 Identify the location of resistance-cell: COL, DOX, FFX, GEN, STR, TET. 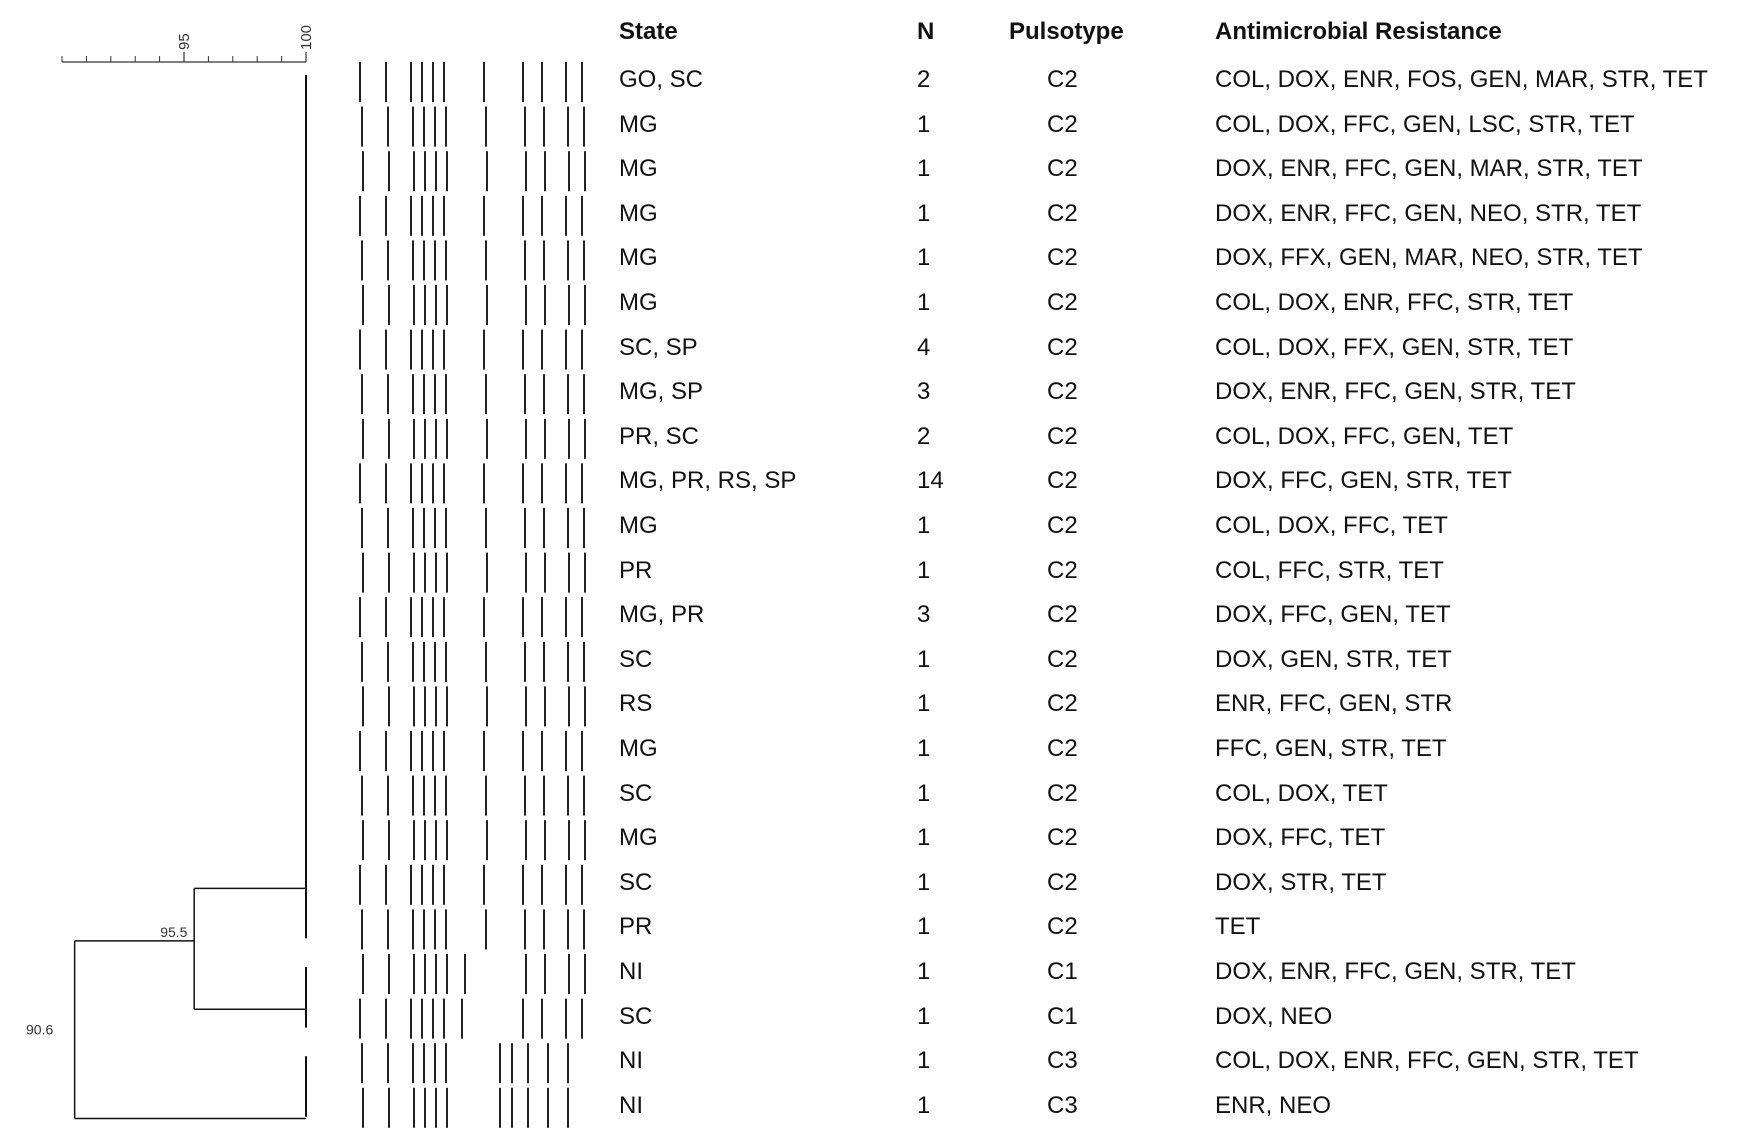
(1394, 347).